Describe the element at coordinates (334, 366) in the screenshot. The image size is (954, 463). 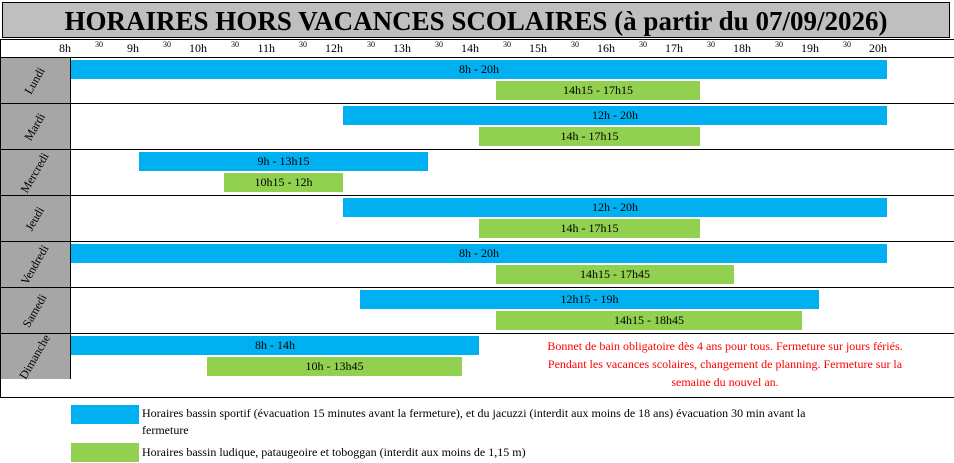
I see `leisure-pool-bar: 10h - 13h45` at that location.